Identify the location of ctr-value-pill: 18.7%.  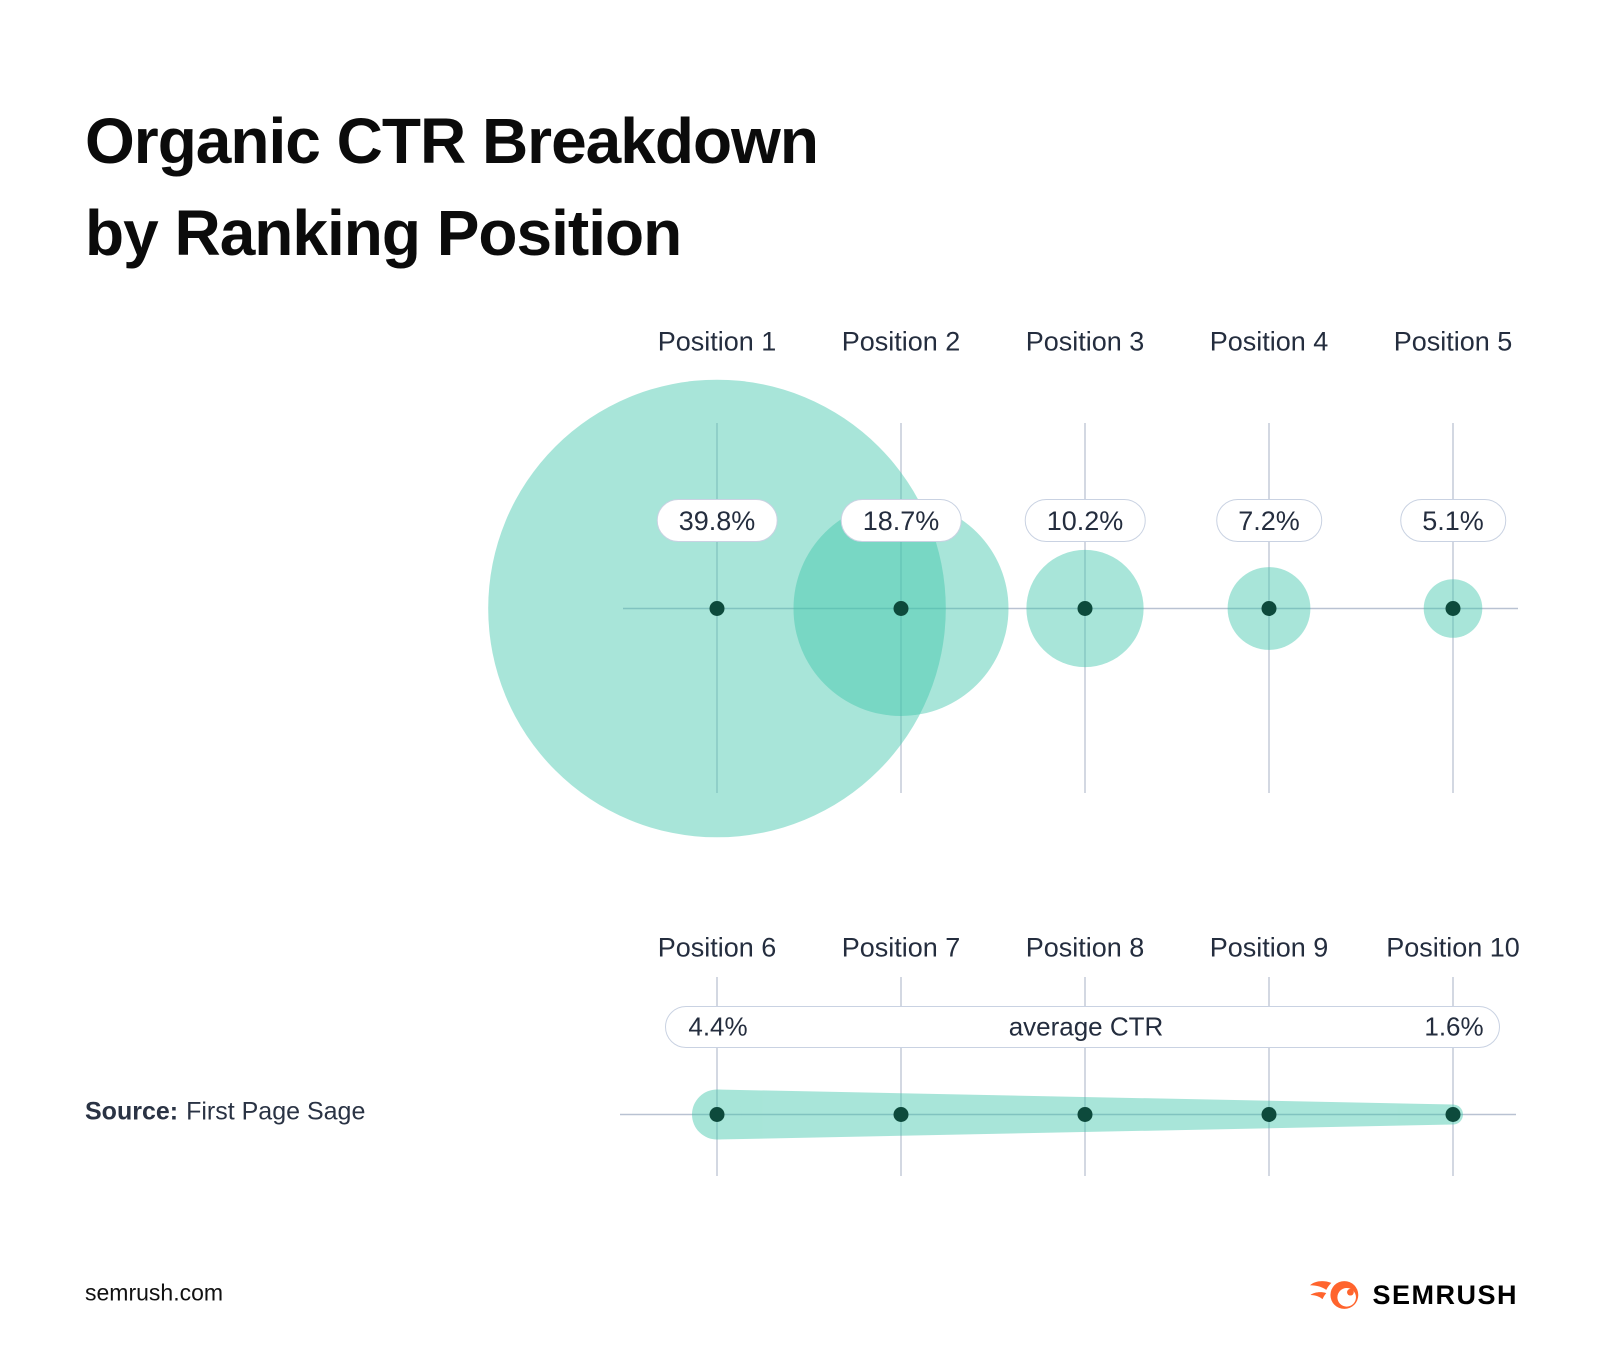
(901, 520).